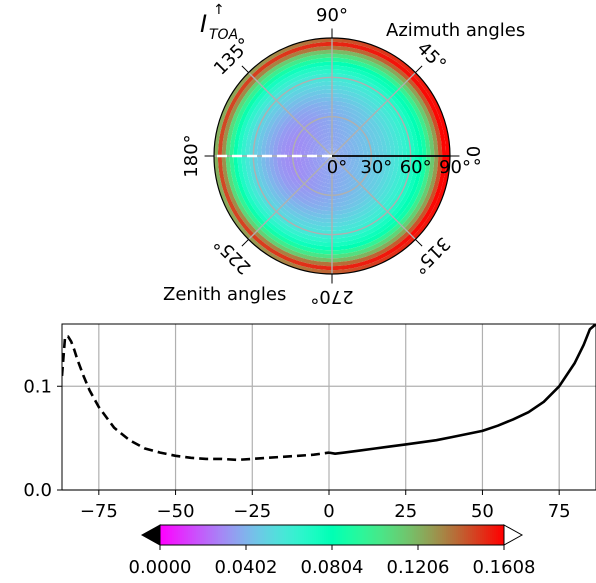  Describe the element at coordinates (455, 167) in the screenshot. I see `polar-r-tick-label: 90°` at that location.